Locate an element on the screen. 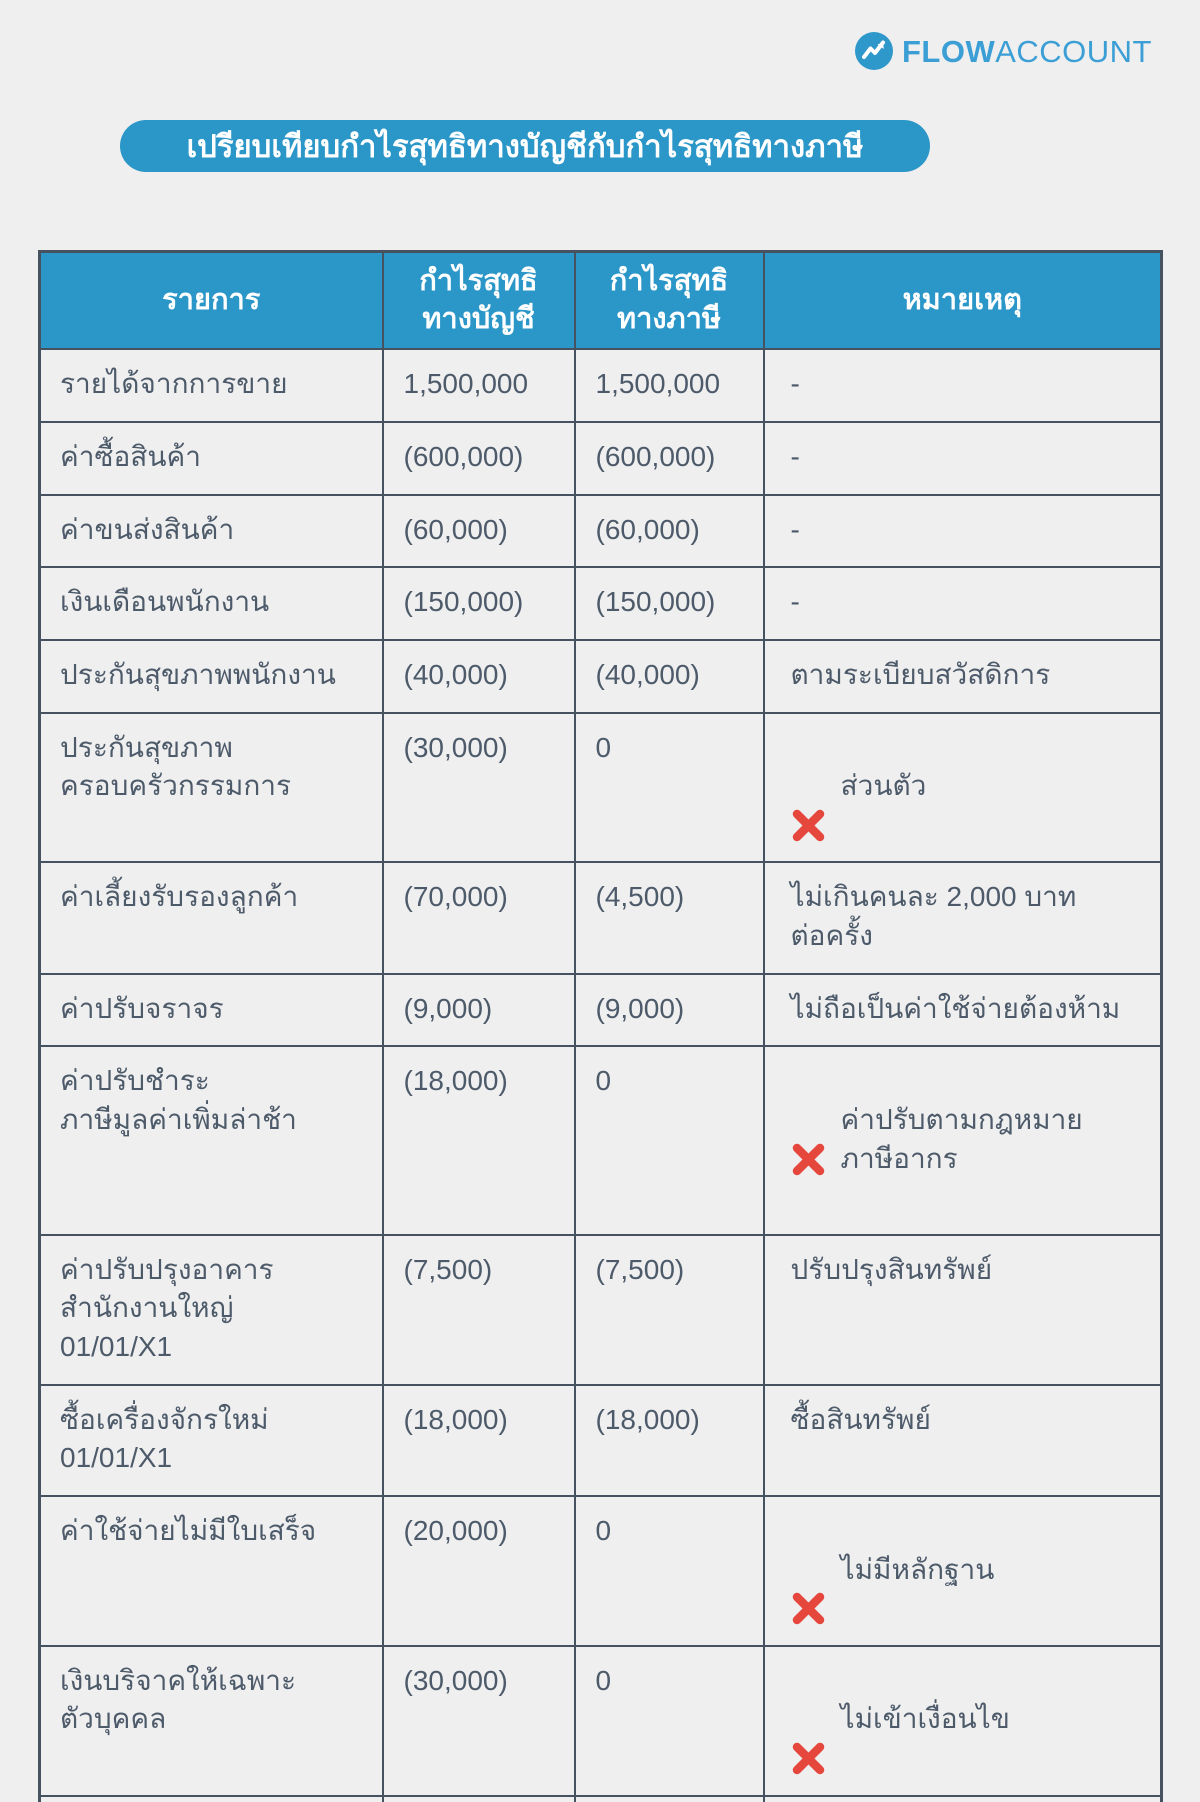 The height and width of the screenshot is (1802, 1200). header-book-profit: กำไรสุทธิ ทางบัญชี is located at coordinates (478, 300).